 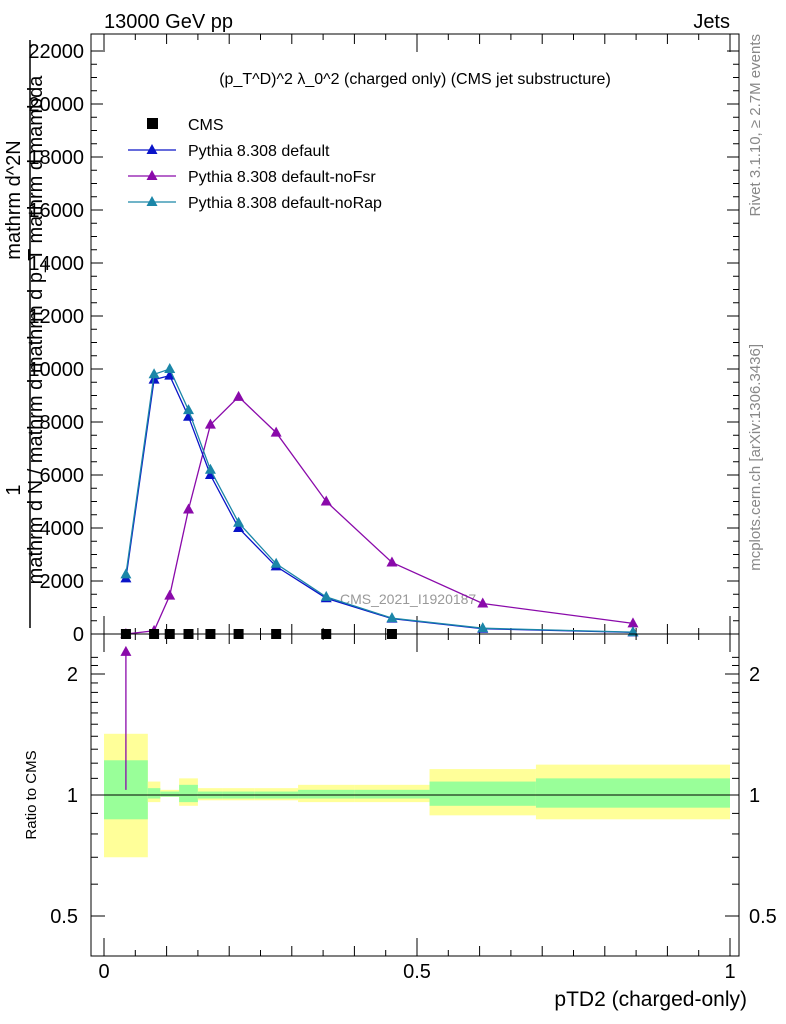 I want to click on header-jets: Jets, so click(x=711, y=22).